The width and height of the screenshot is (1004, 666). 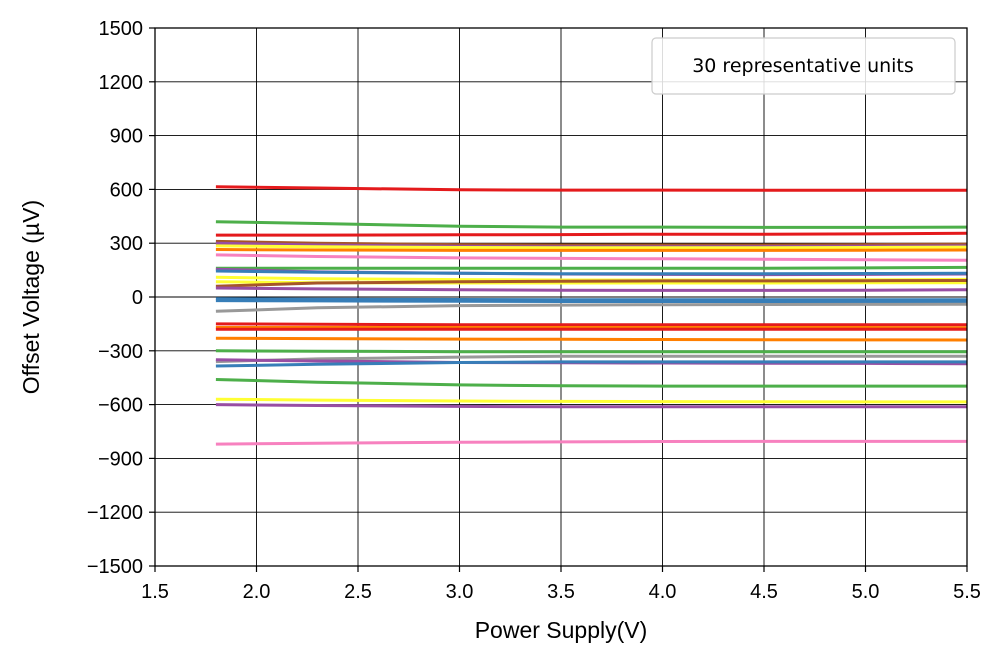 What do you see at coordinates (121, 298) in the screenshot?
I see `y-axis-ticks: 1500 1200 900 600 300 0 −300 −600 −900 −1200 −1500` at bounding box center [121, 298].